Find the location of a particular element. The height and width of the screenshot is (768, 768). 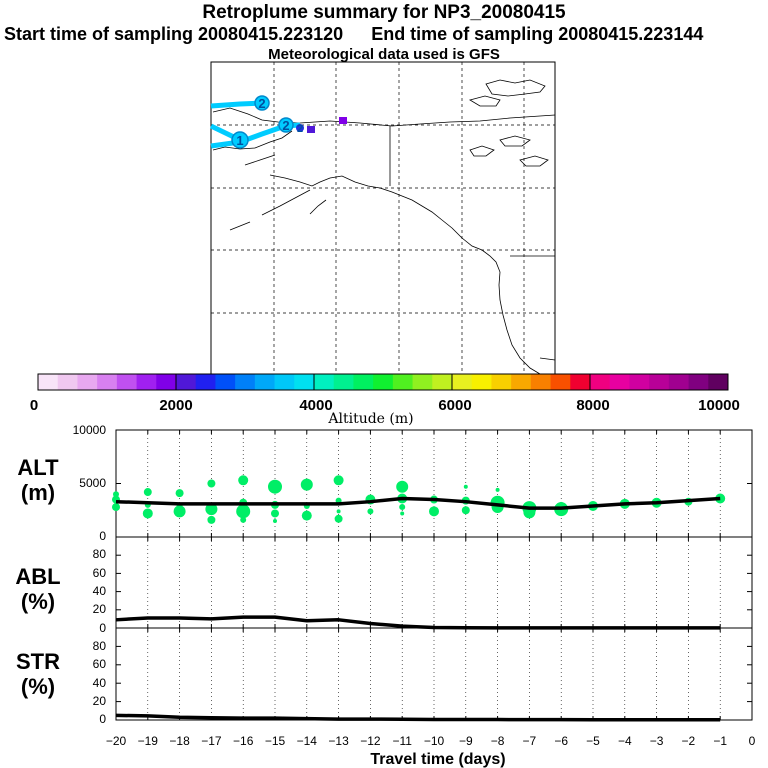

abl-panel-frame is located at coordinates (434, 582).